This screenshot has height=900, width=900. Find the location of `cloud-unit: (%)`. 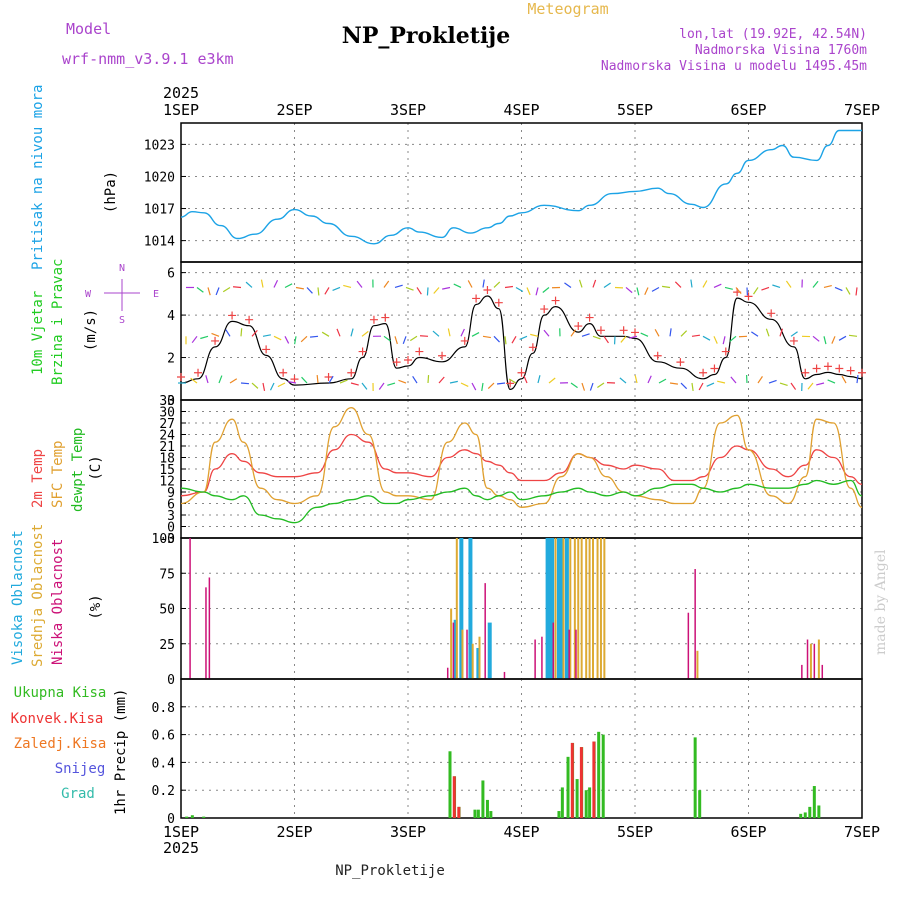

cloud-unit: (%) is located at coordinates (96, 606).